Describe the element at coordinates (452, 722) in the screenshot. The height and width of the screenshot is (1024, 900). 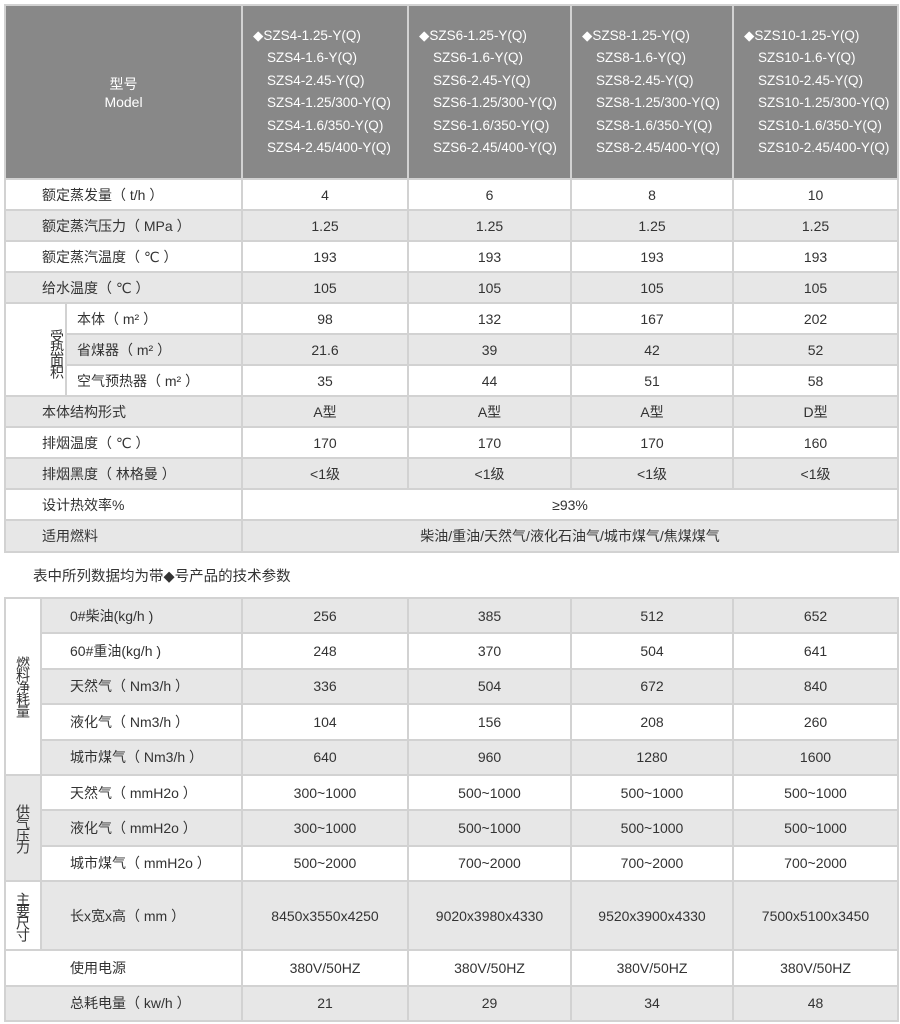
I see `table-row: 液化气（ Nm3/h ） 104 156 208 260` at that location.